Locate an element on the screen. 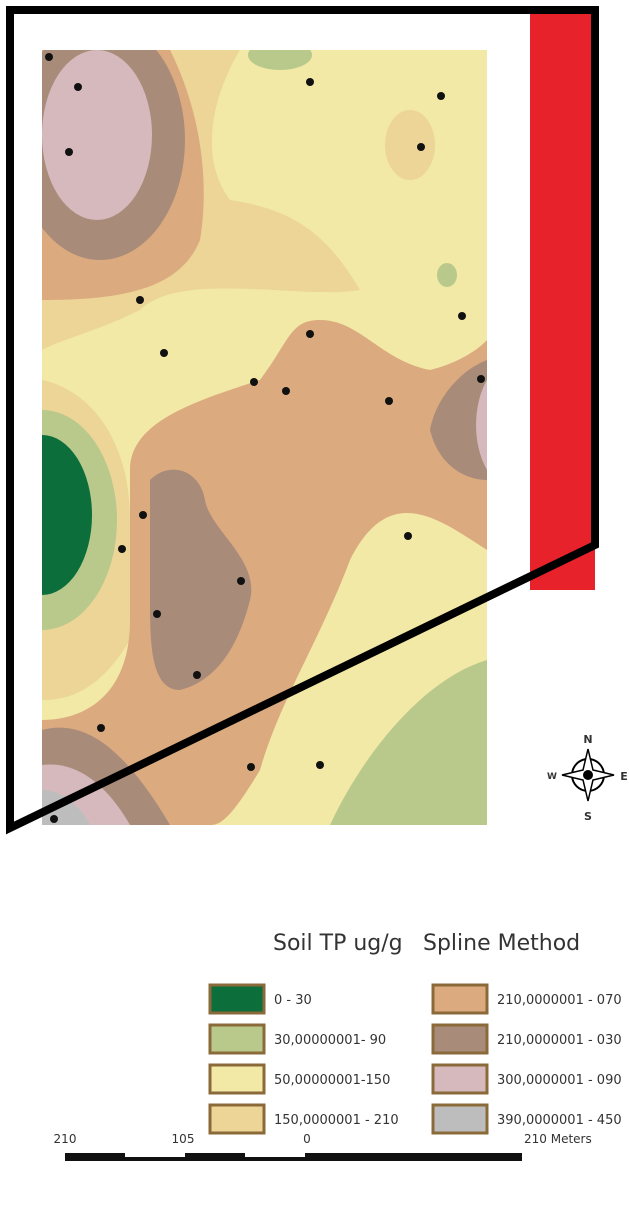 This screenshot has width=629, height=1210. legend-label: 390,0000001 - 450 is located at coordinates (559, 1120).